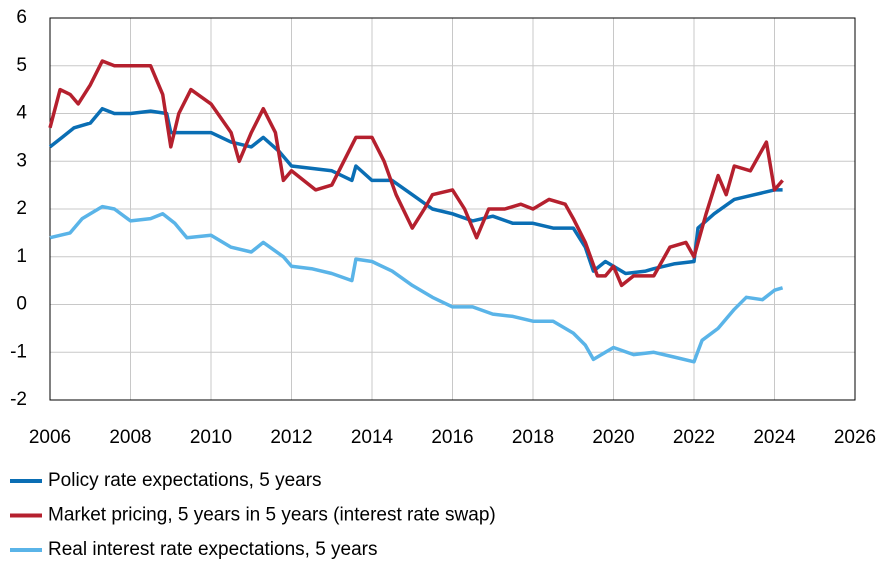  Describe the element at coordinates (213, 549) in the screenshot. I see `legend-label: Real interest rate expectations, 5 years` at that location.